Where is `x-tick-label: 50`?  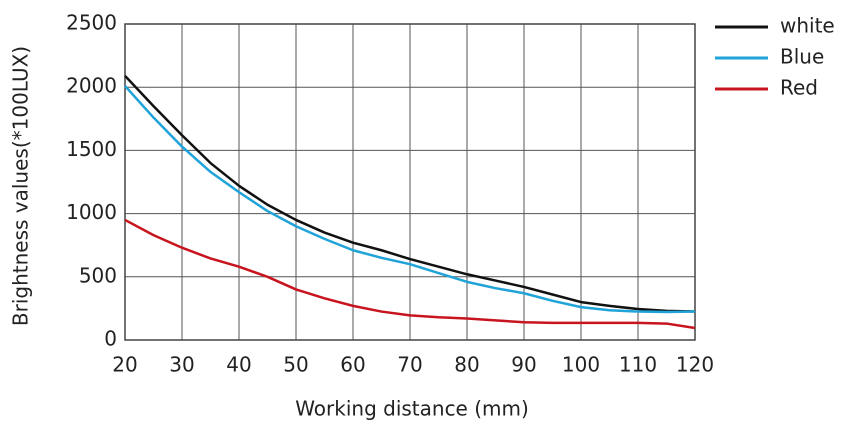
x-tick-label: 50 is located at coordinates (295, 365).